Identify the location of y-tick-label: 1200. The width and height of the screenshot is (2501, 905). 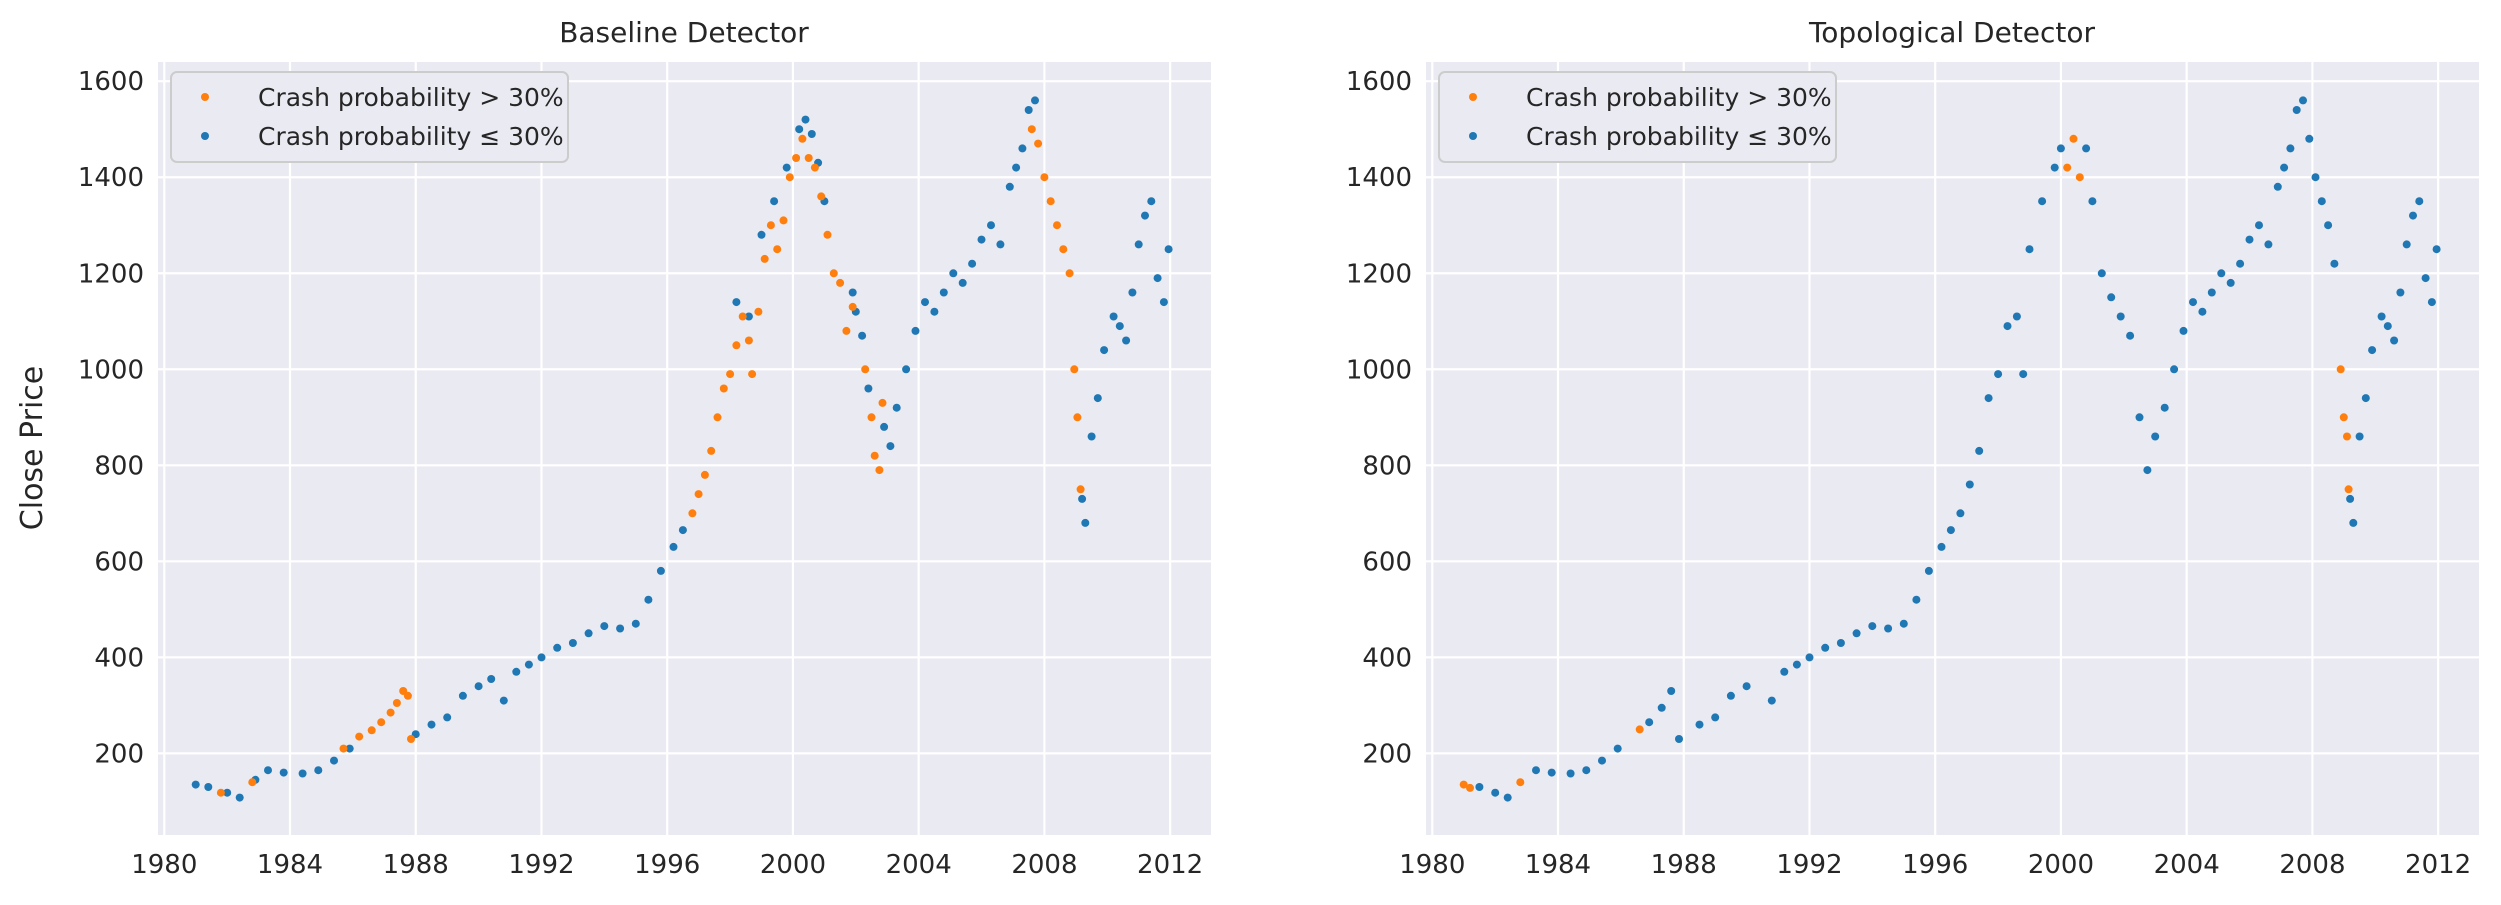
(1379, 274).